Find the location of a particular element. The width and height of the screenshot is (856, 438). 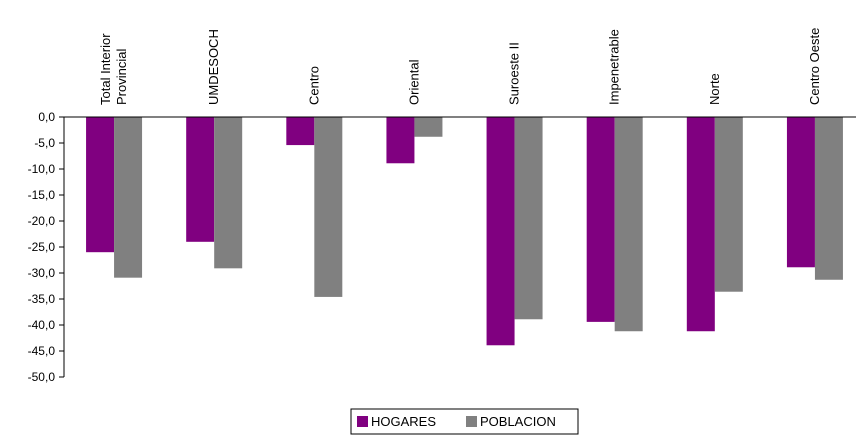

category-label-3: Oriental is located at coordinates (413, 82).